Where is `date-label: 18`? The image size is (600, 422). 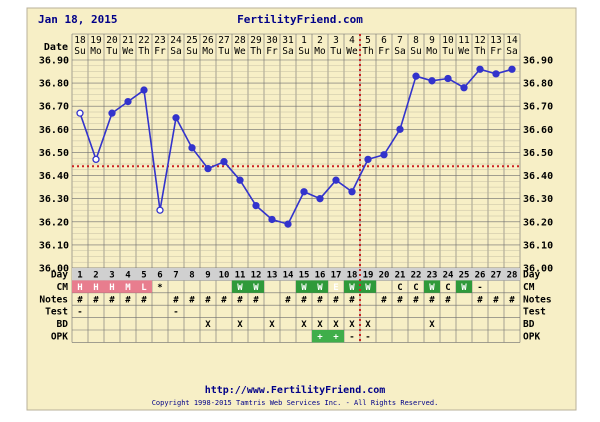
date-label: 18 is located at coordinates (80, 40).